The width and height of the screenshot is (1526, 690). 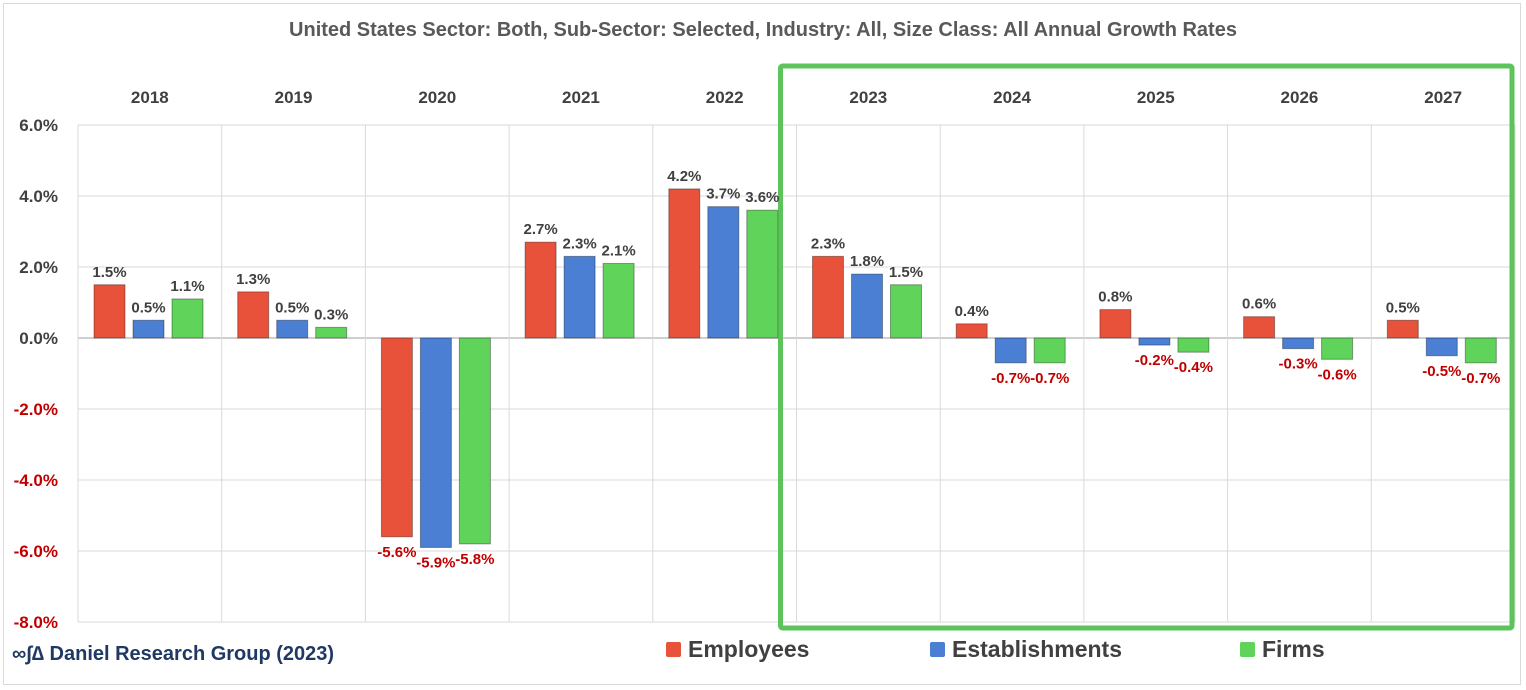 I want to click on data-label: -0.2%, so click(x=1154, y=360).